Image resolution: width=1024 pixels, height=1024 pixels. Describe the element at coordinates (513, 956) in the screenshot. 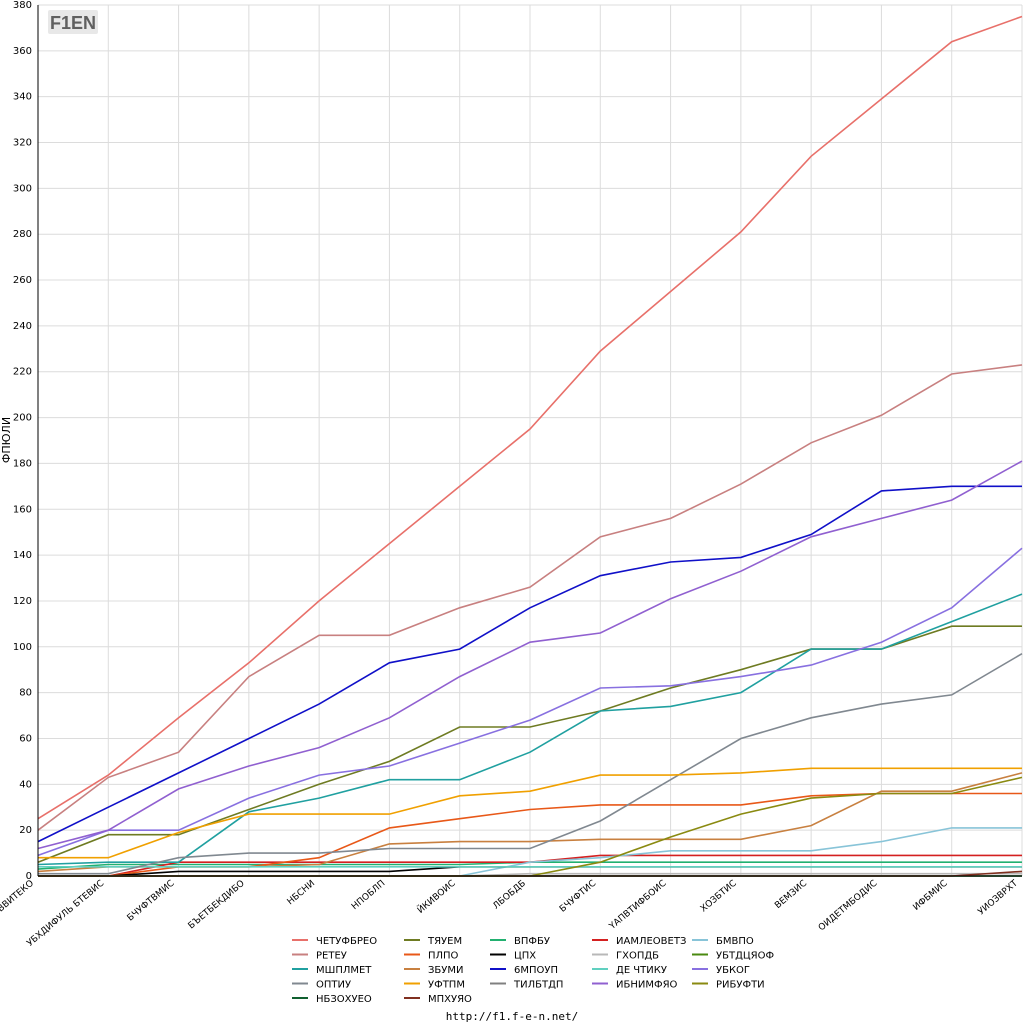

I see `legend-item: ЦПХ` at that location.